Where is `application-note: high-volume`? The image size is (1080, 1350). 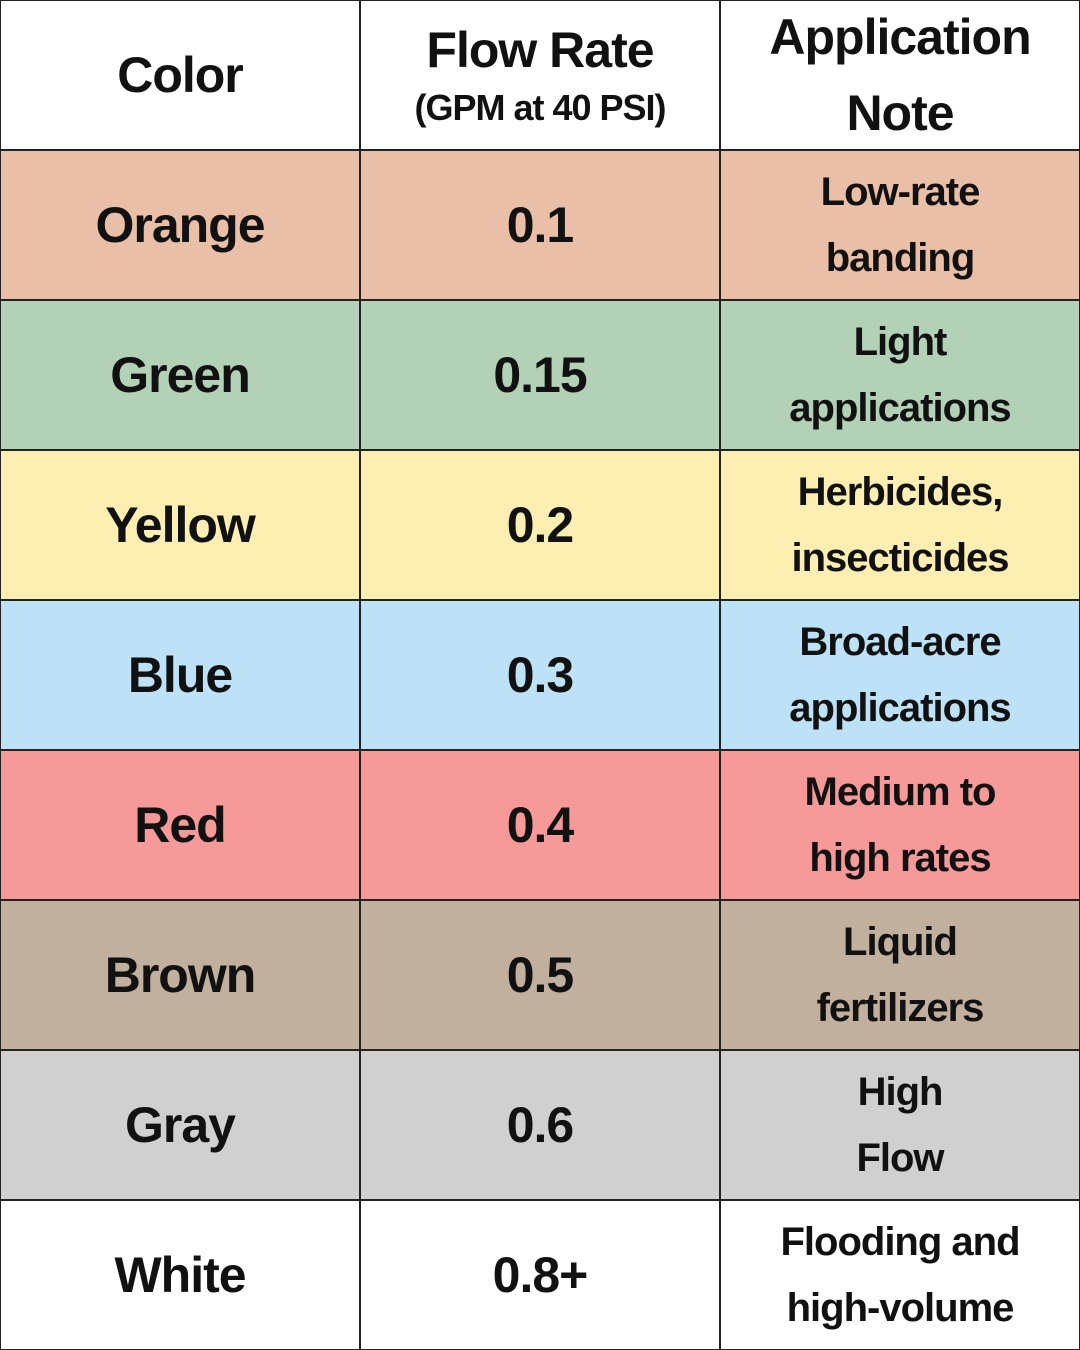
application-note: high-volume is located at coordinates (900, 1308).